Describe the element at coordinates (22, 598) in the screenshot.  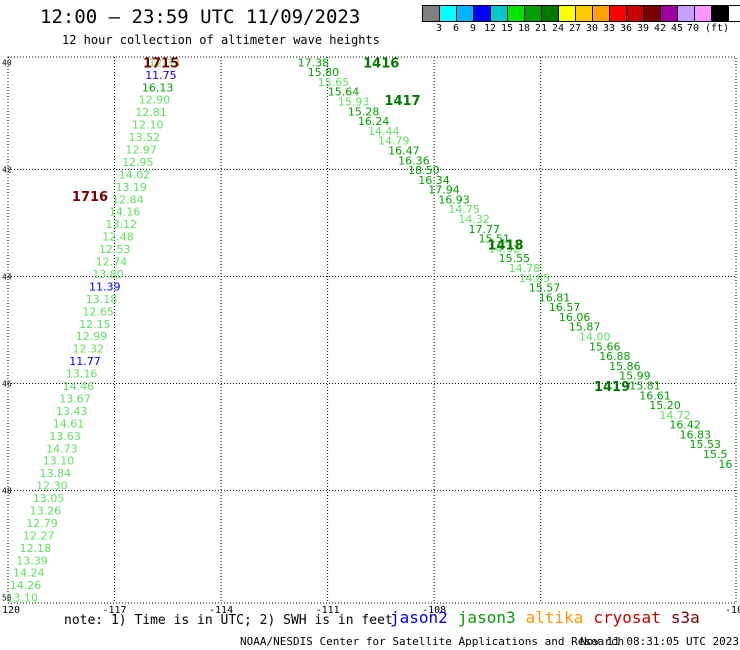
I see `wave-height-value: 13.10` at that location.